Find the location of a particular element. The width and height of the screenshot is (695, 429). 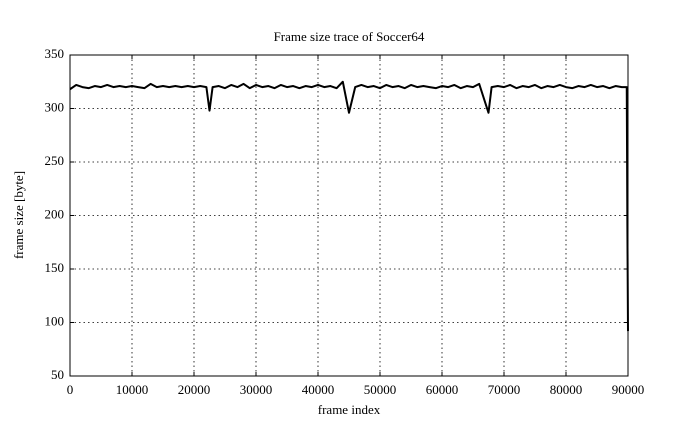

x-tick-label: 20000 is located at coordinates (194, 389).